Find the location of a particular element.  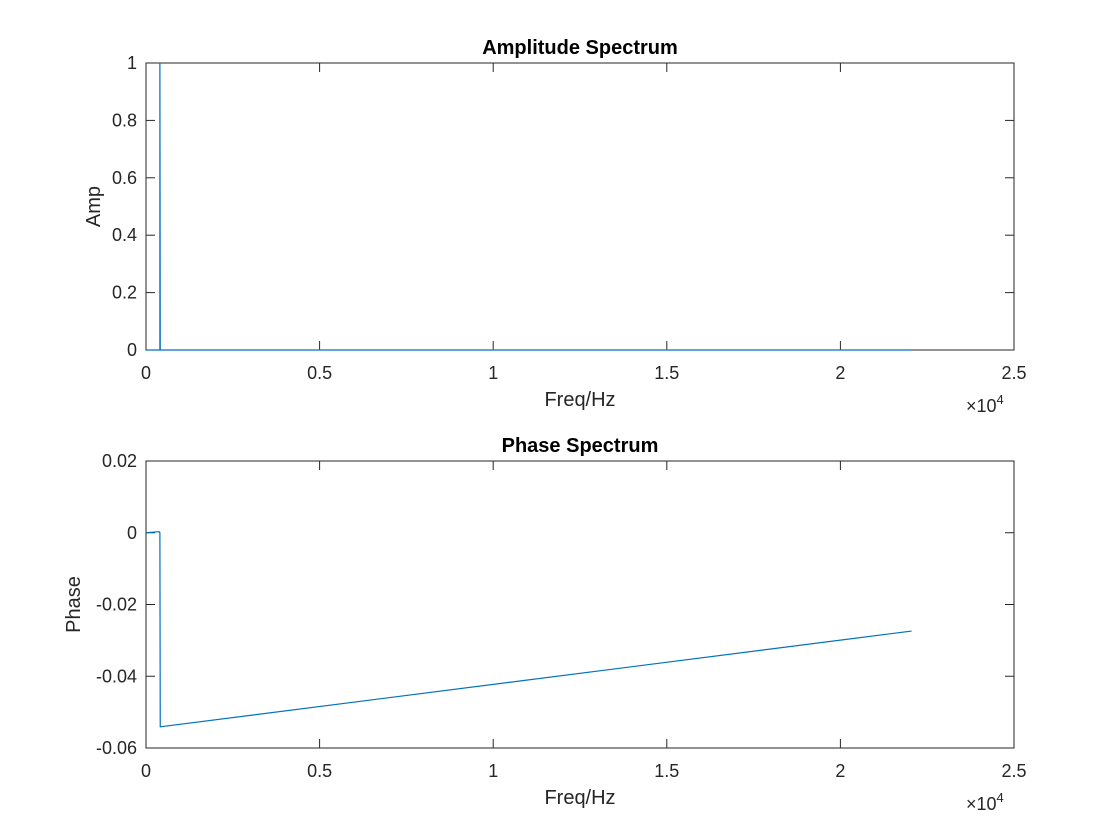

phase-ytick-label: 0.02 is located at coordinates (119, 461).